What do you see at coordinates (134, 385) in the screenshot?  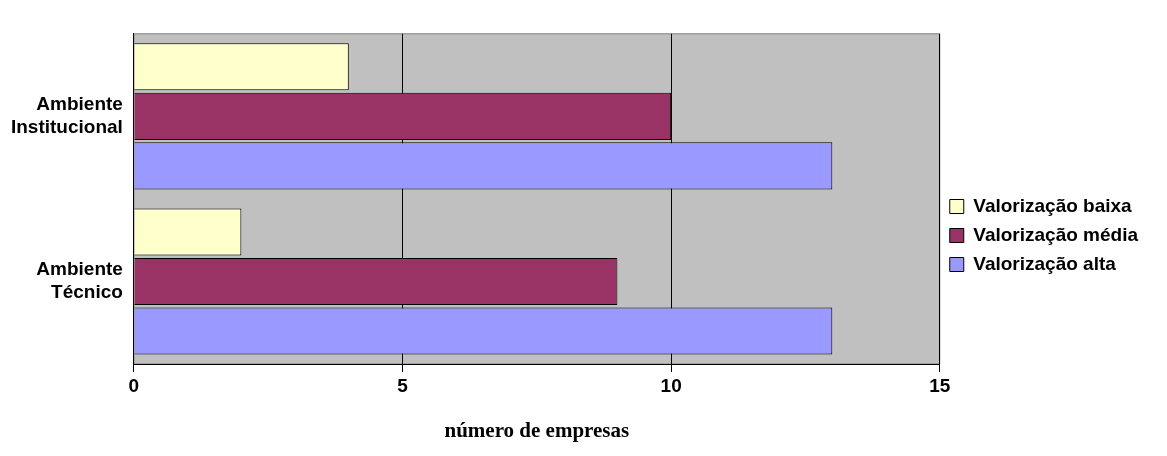 I see `x-tick-label: 0` at bounding box center [134, 385].